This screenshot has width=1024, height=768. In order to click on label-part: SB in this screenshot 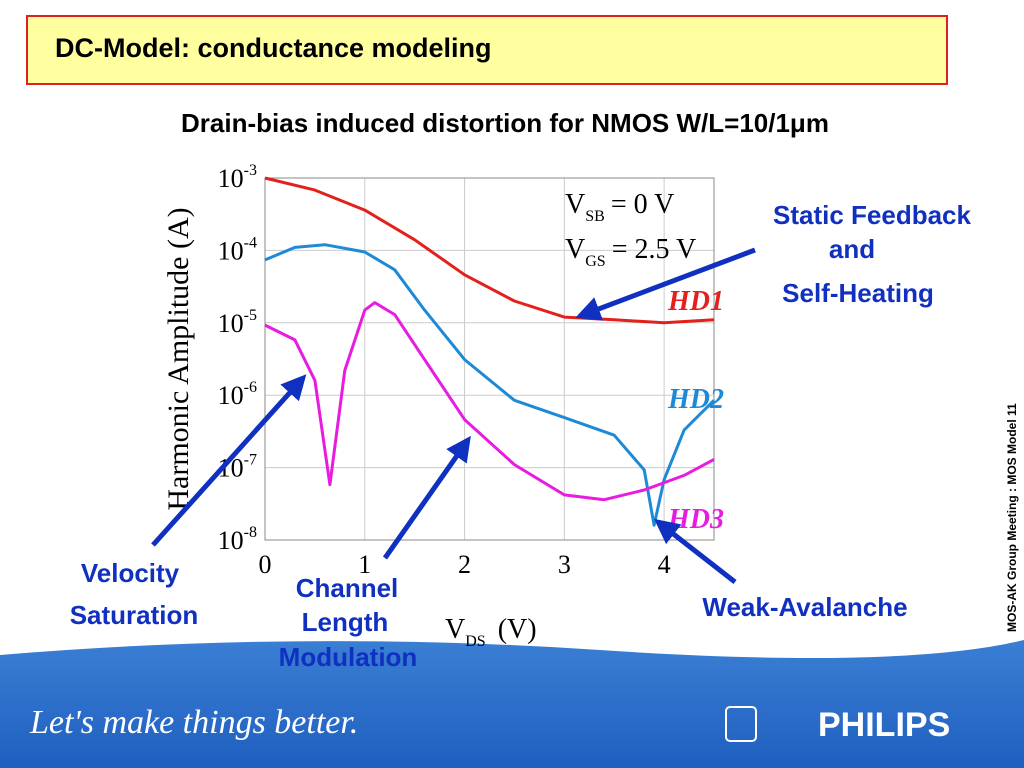, I will do `click(595, 216)`.